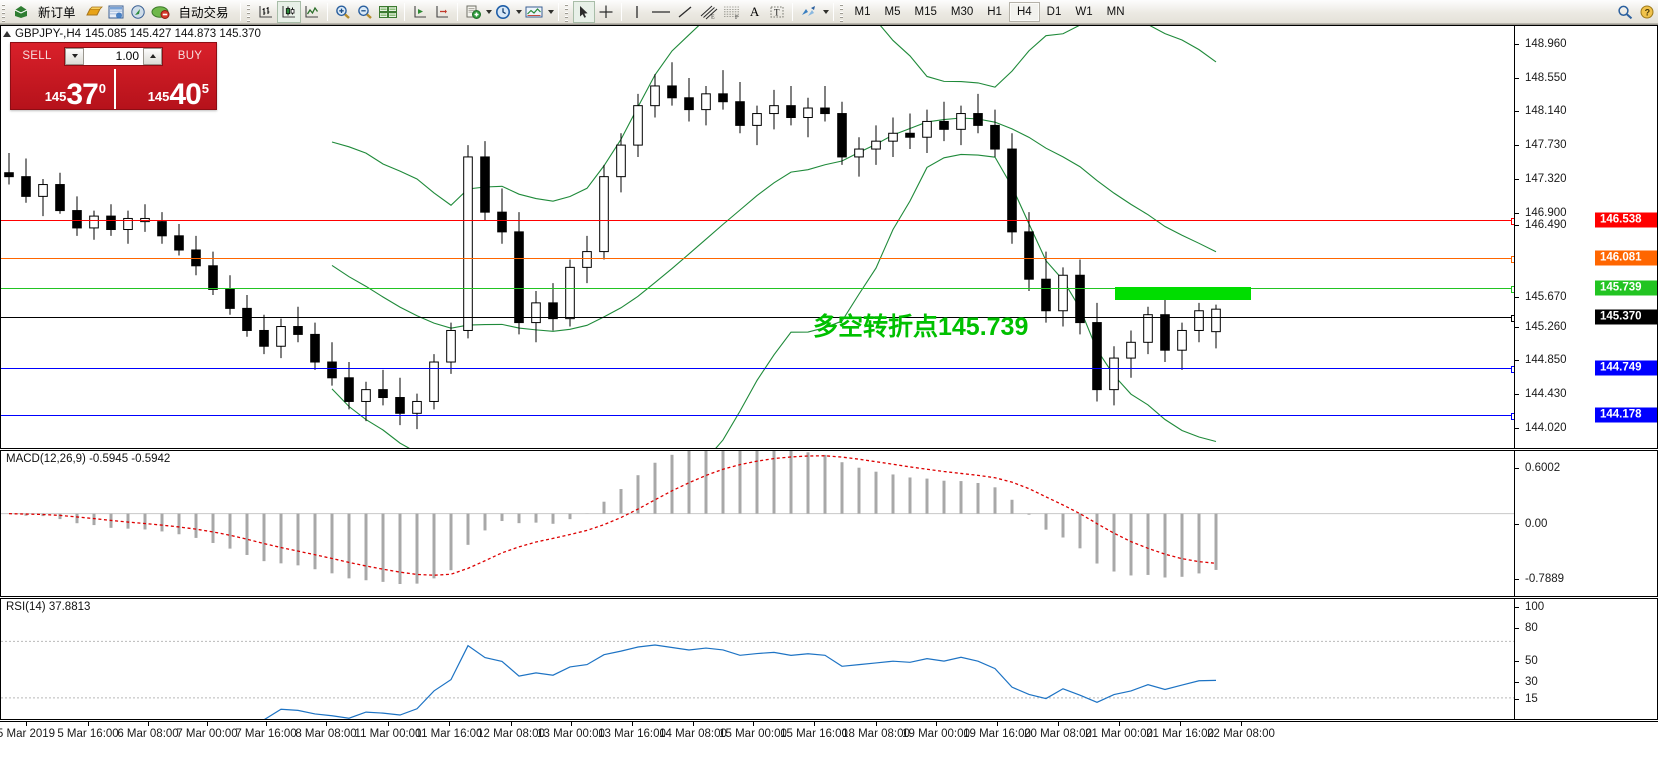 The width and height of the screenshot is (1658, 772). Describe the element at coordinates (57, 12) in the screenshot. I see `new-order-button: 新订单` at that location.